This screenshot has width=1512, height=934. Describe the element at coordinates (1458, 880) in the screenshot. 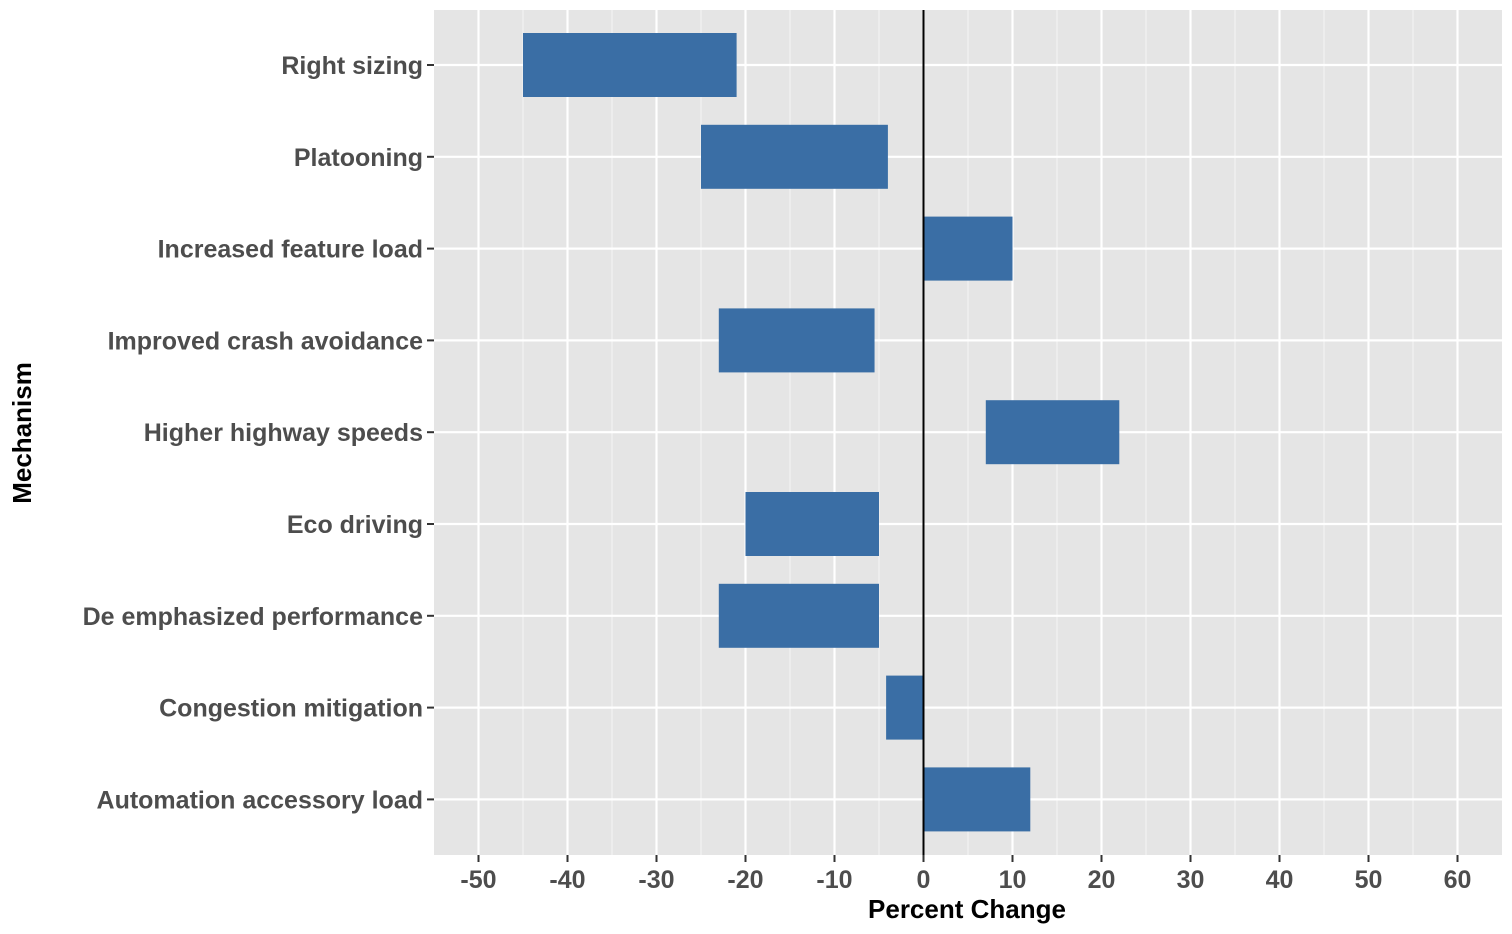

I see `x-tick-label: 60` at that location.